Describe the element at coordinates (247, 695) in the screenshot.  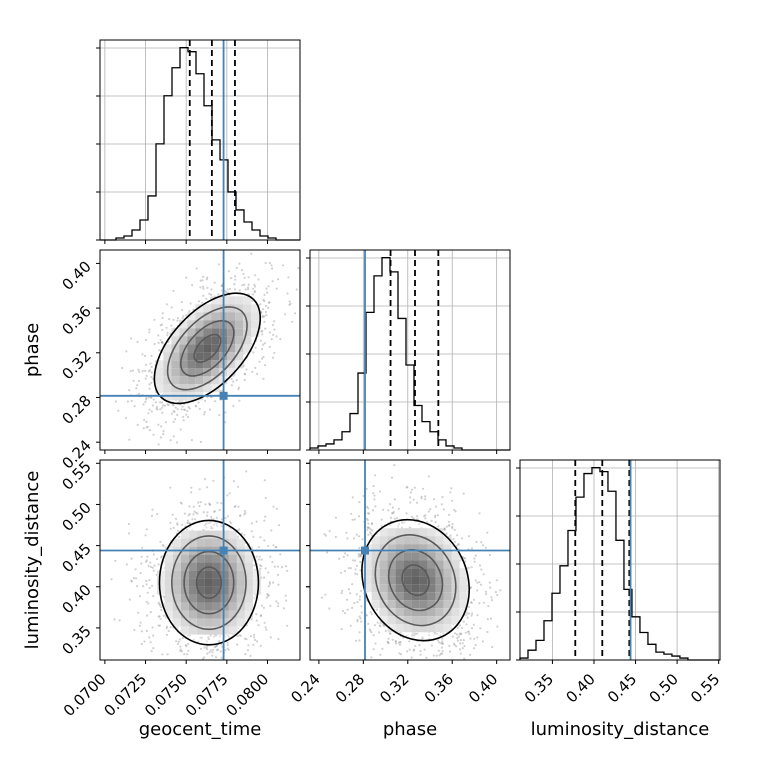
I see `x-tick-label-geocent-time-vs-luminosity-distance-4: 0.0800` at that location.